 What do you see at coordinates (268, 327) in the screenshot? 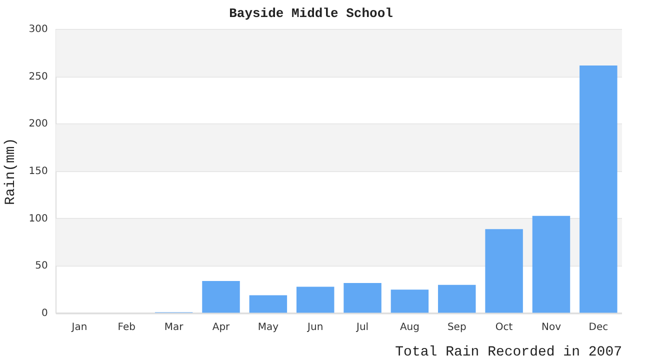
I see `x-tick-label: May` at bounding box center [268, 327].